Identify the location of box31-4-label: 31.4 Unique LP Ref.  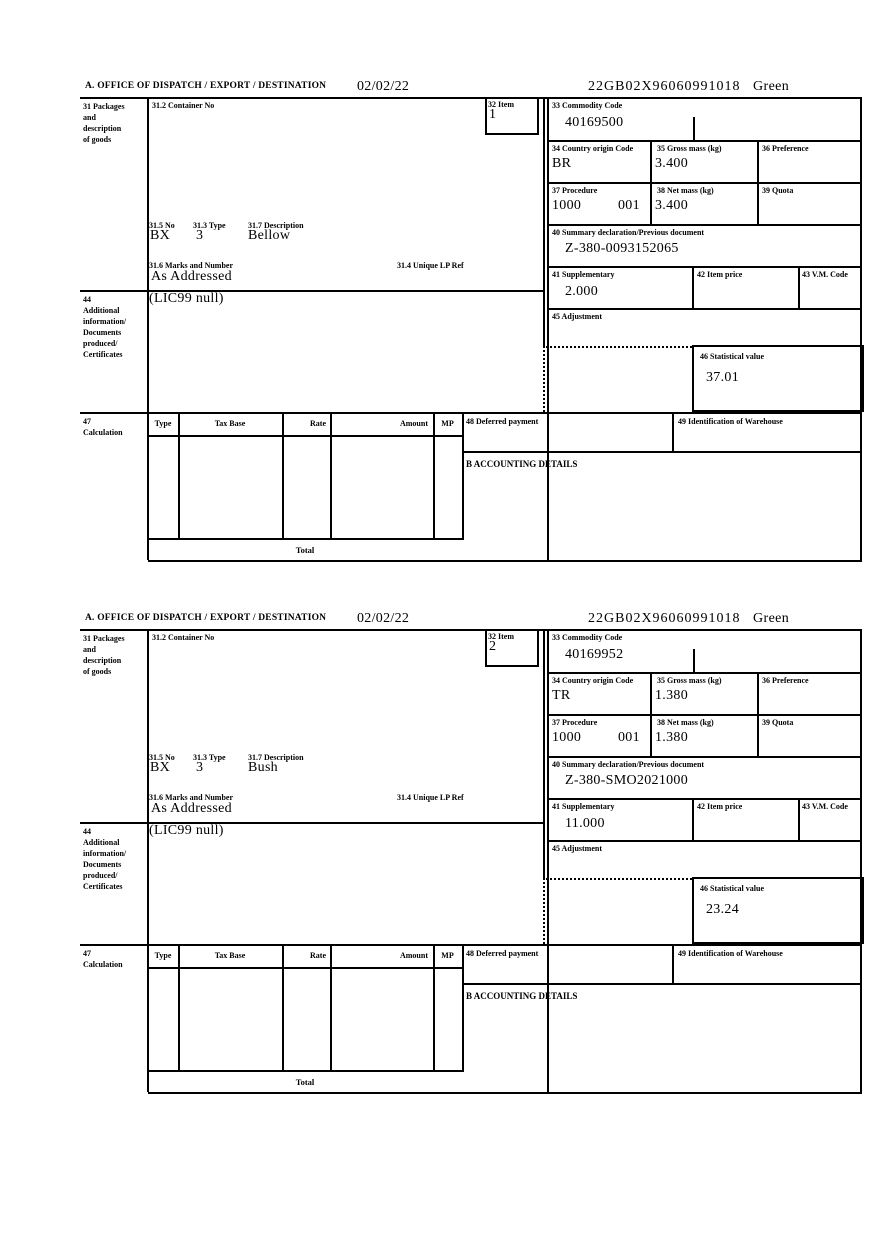
(430, 265).